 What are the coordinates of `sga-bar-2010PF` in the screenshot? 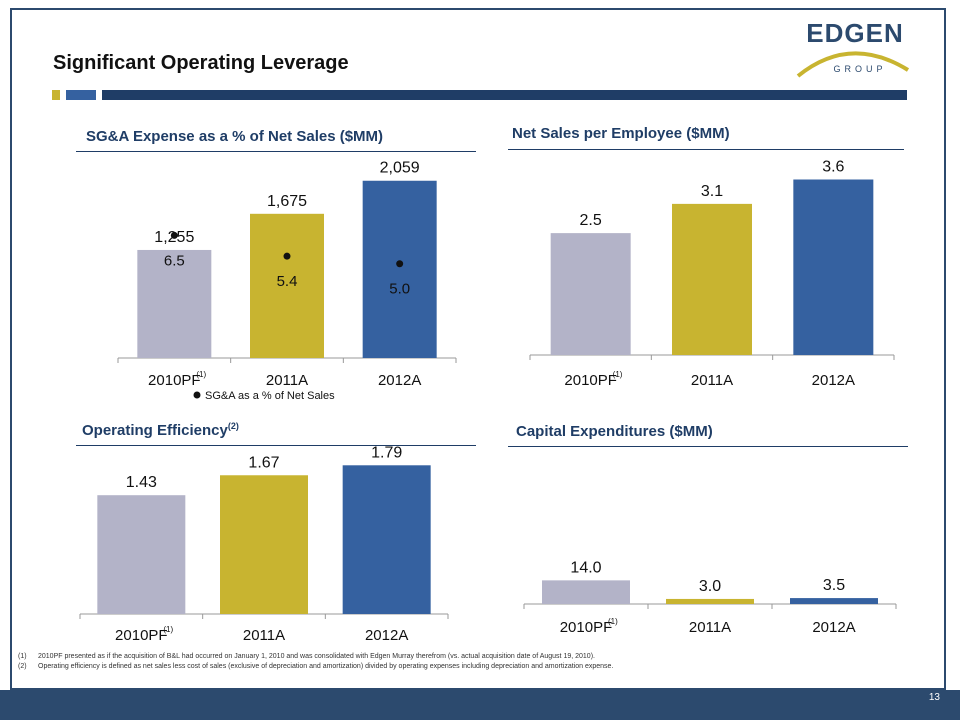 It's located at (174, 303).